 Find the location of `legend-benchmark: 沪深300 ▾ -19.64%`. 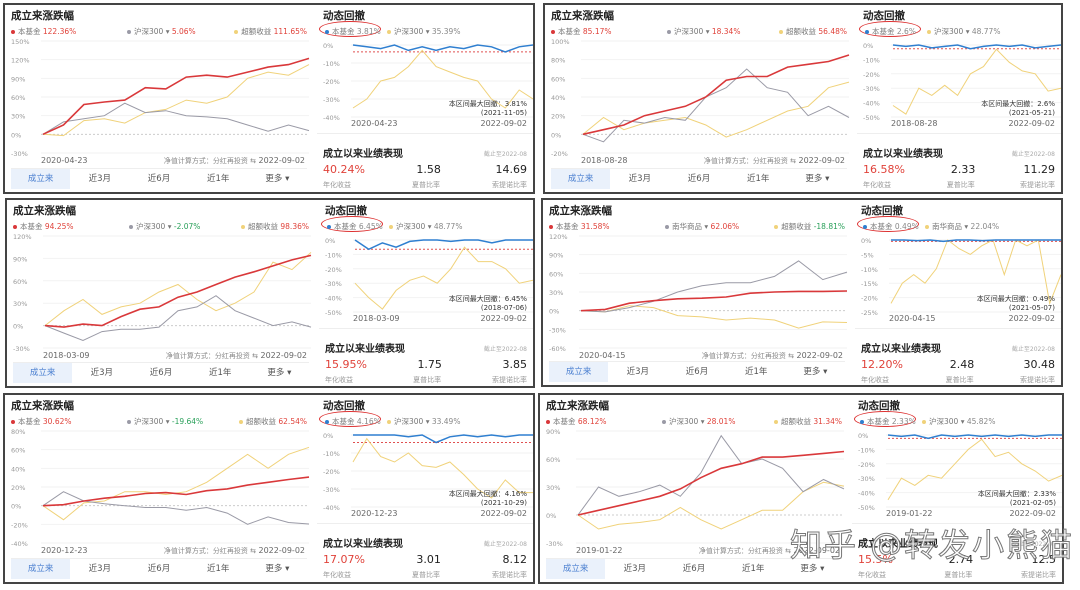

legend-benchmark: 沪深300 ▾ -19.64% is located at coordinates (165, 421).